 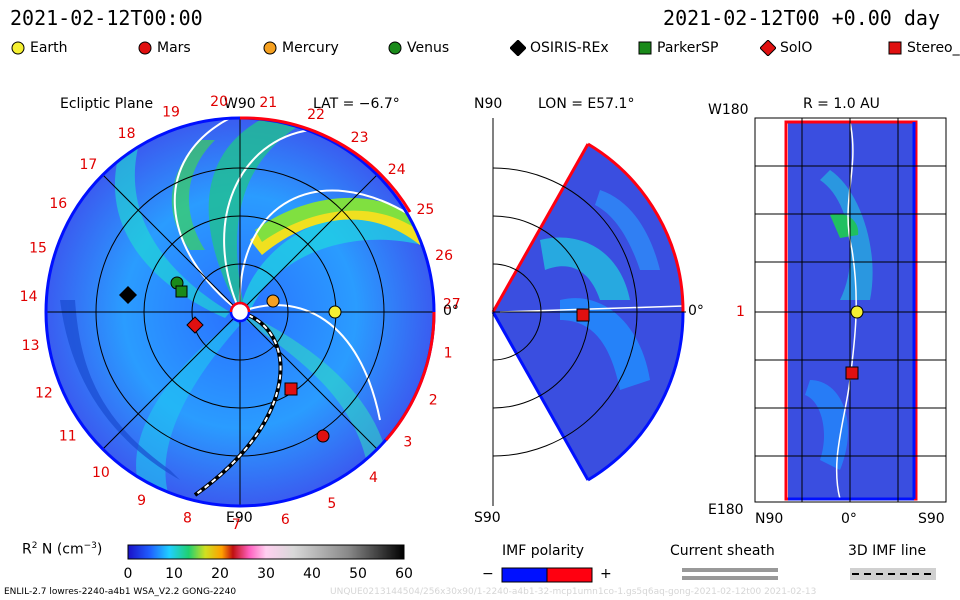 What do you see at coordinates (331, 504) in the screenshot?
I see `sector-label: 5` at bounding box center [331, 504].